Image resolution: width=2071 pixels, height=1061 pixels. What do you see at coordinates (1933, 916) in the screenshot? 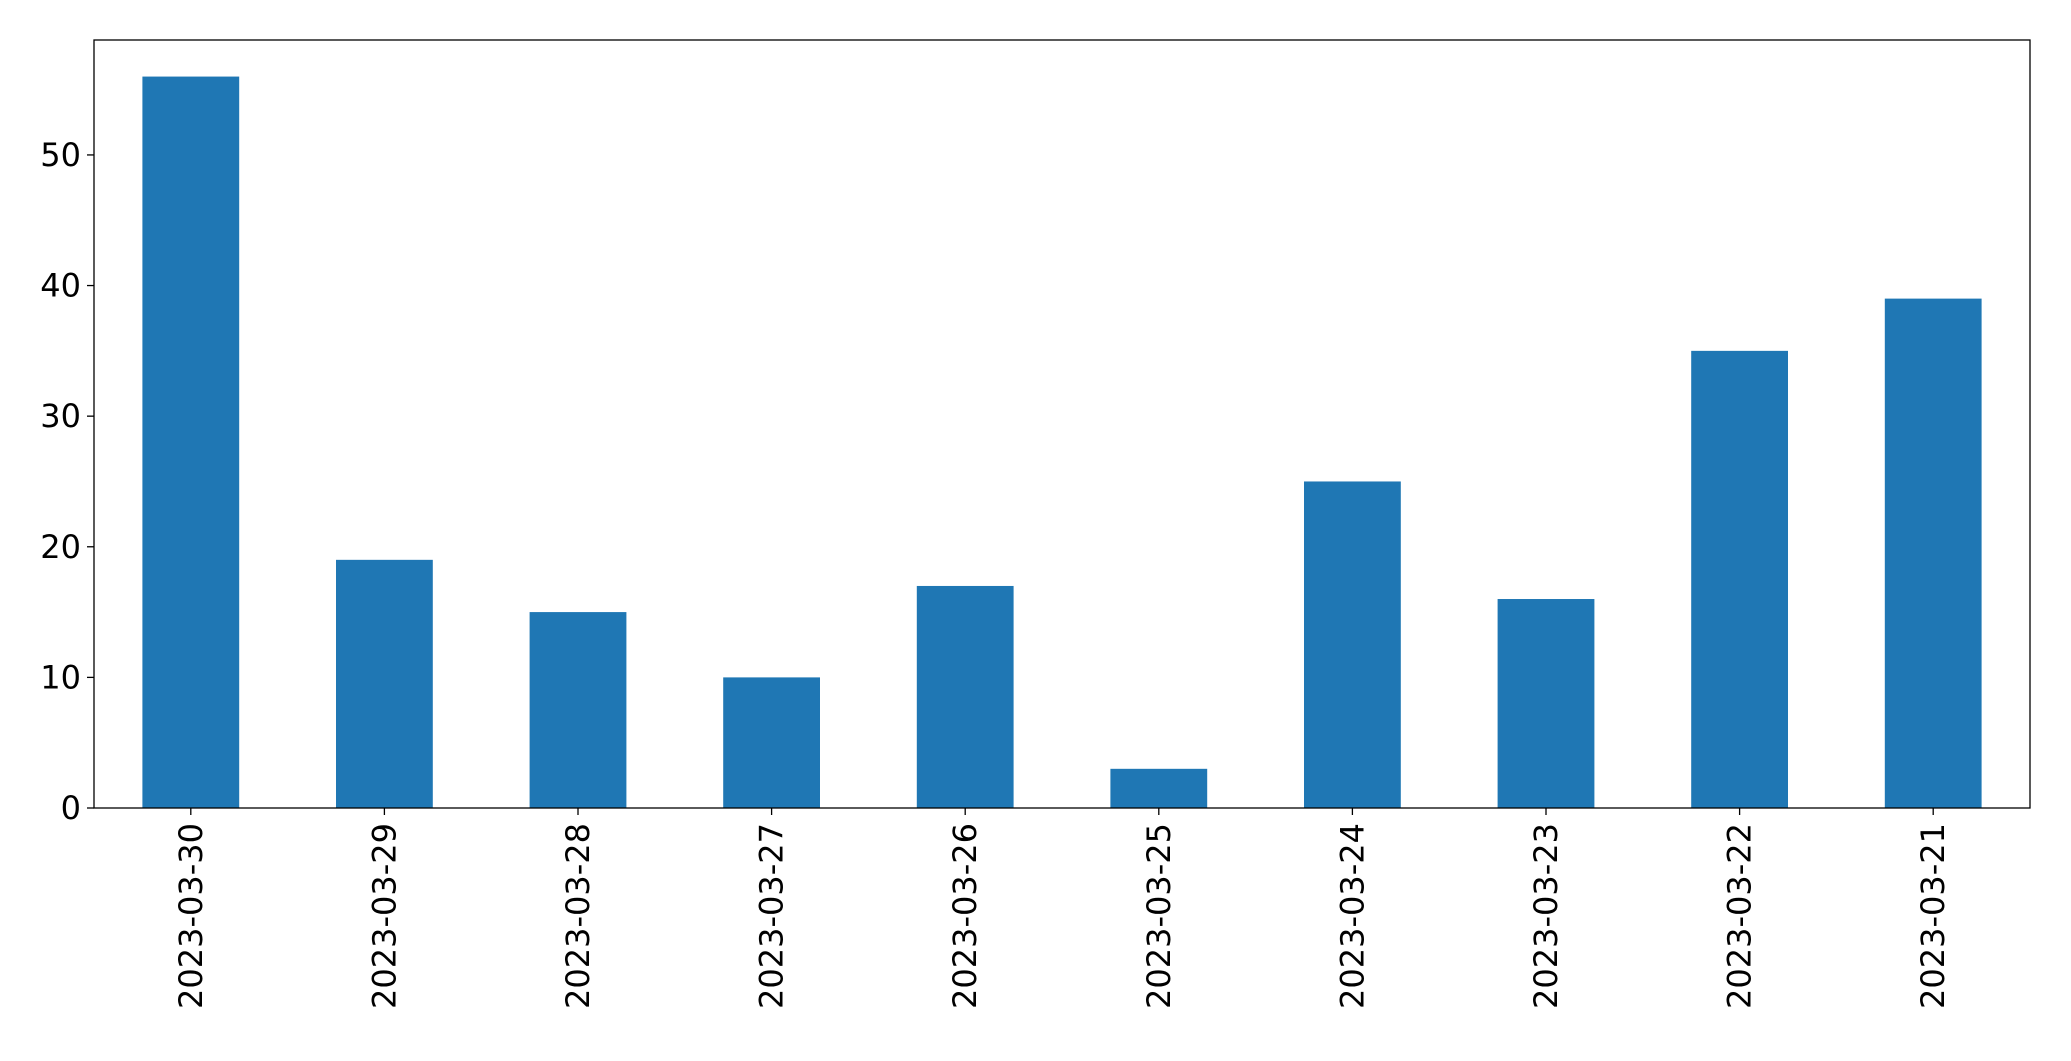
I see `x-tick-label: 2023-03-21` at bounding box center [1933, 916].